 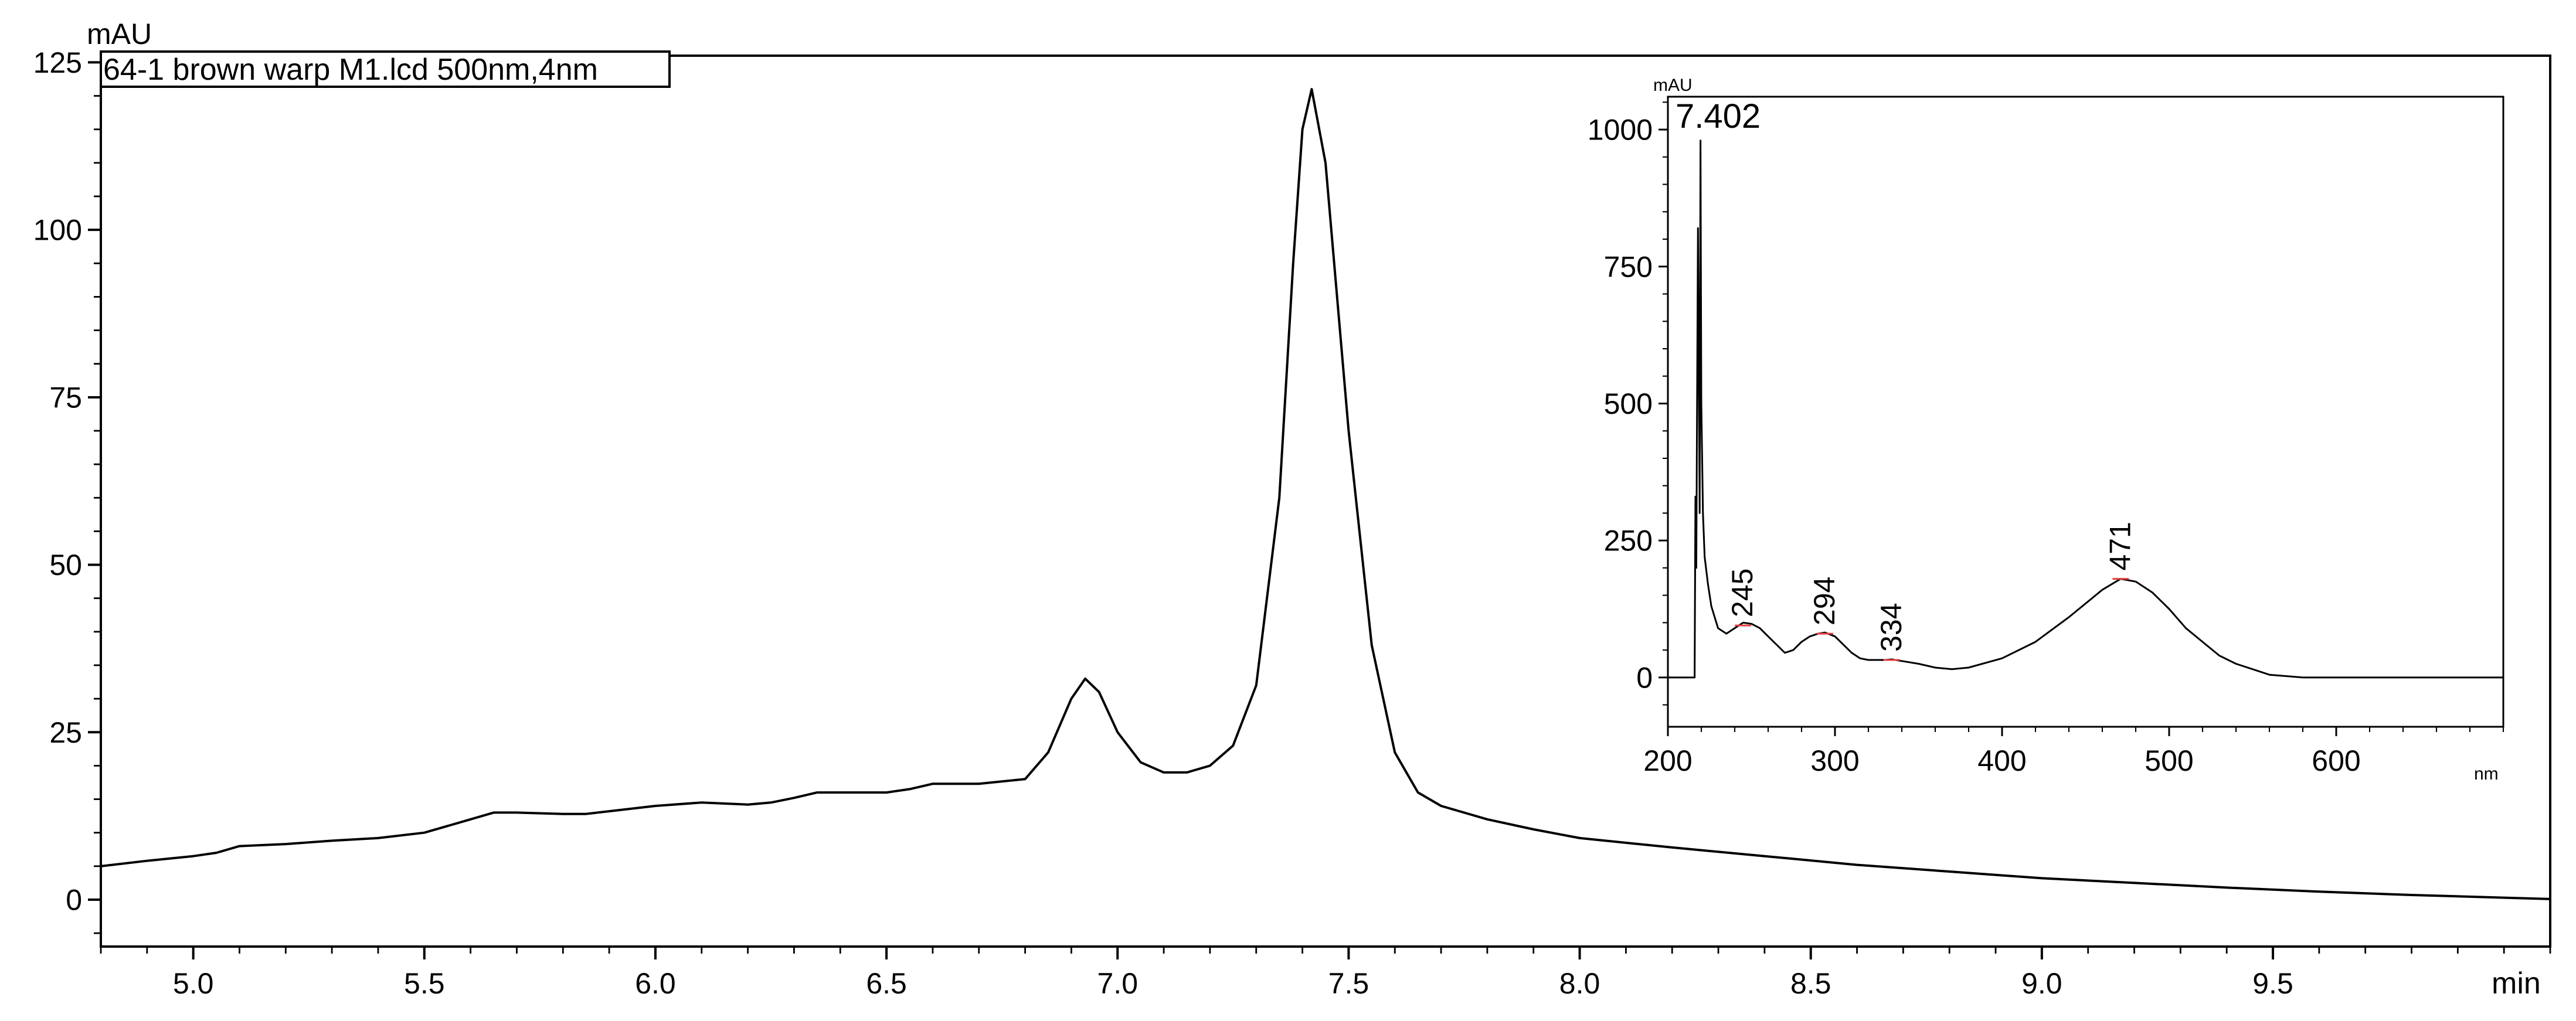 What do you see at coordinates (2120, 546) in the screenshot?
I see `inset-peak-label: 471` at bounding box center [2120, 546].